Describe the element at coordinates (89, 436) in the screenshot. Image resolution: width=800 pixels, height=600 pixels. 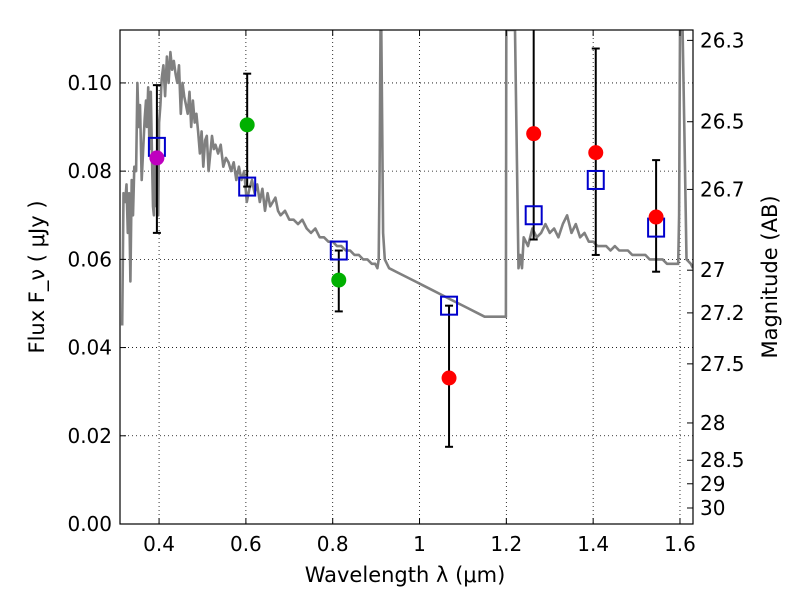
I see `y-tick-label: 0.02` at that location.